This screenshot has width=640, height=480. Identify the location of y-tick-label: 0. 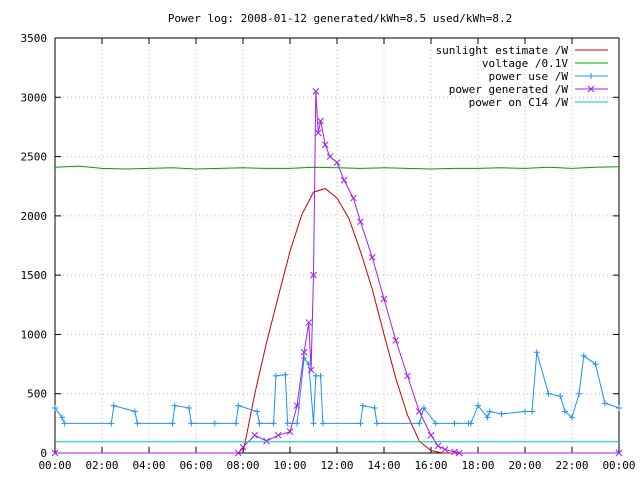
(43, 453).